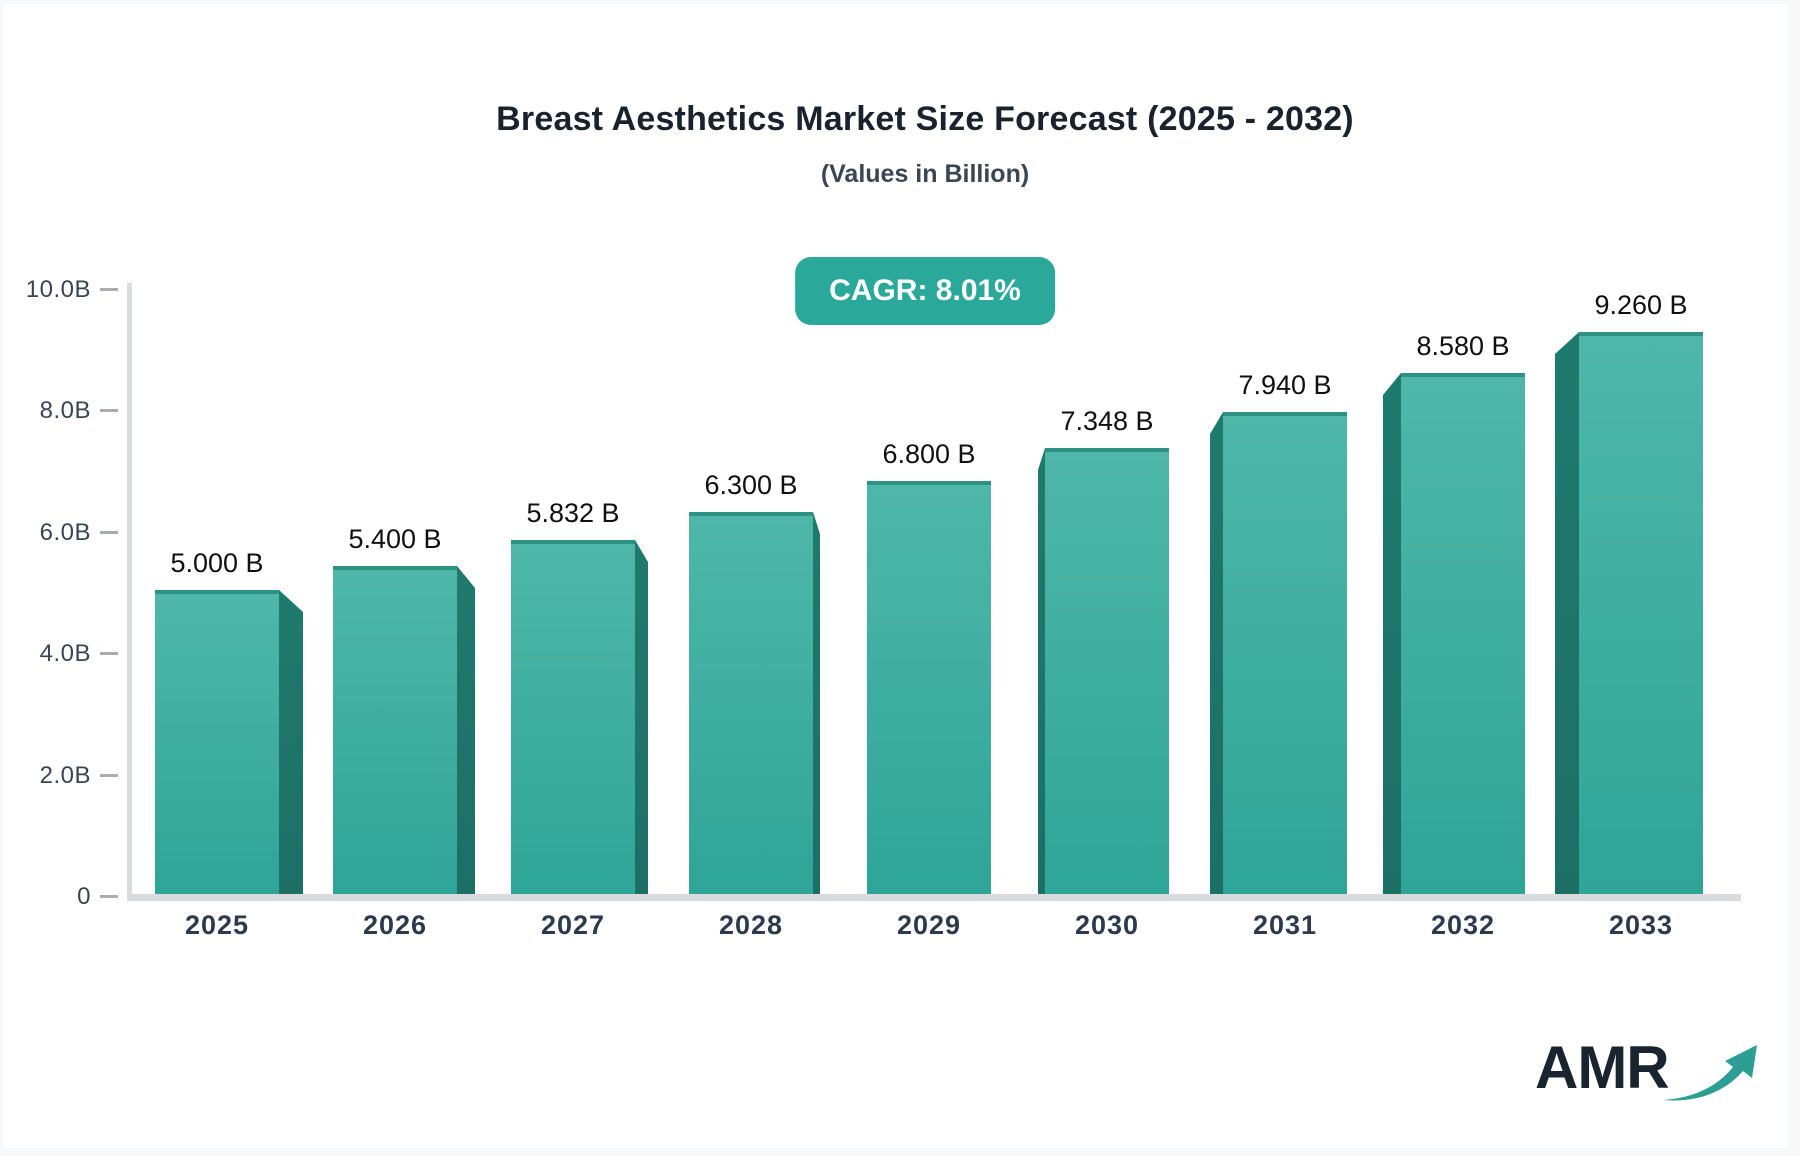 This screenshot has height=1156, width=1800. Describe the element at coordinates (1041, 671) in the screenshot. I see `bar-side-face-2030` at that location.